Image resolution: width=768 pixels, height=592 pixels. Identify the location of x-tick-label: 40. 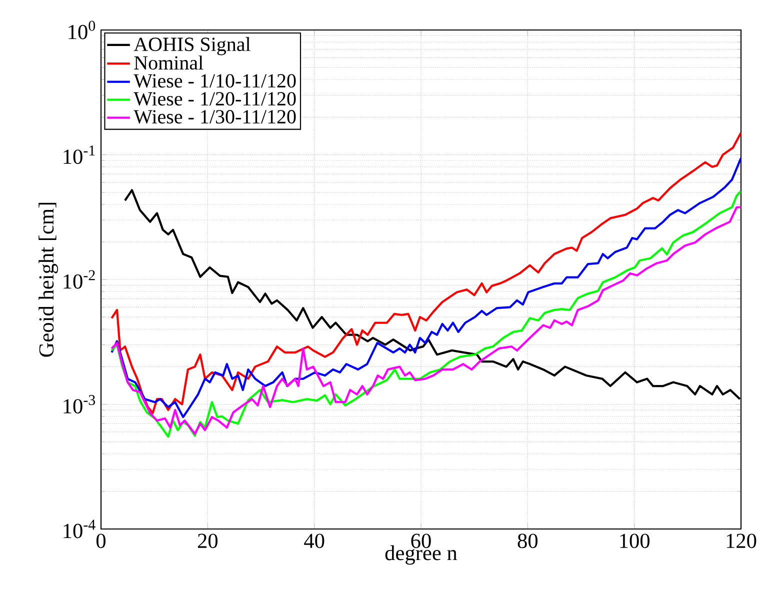
(314, 541).